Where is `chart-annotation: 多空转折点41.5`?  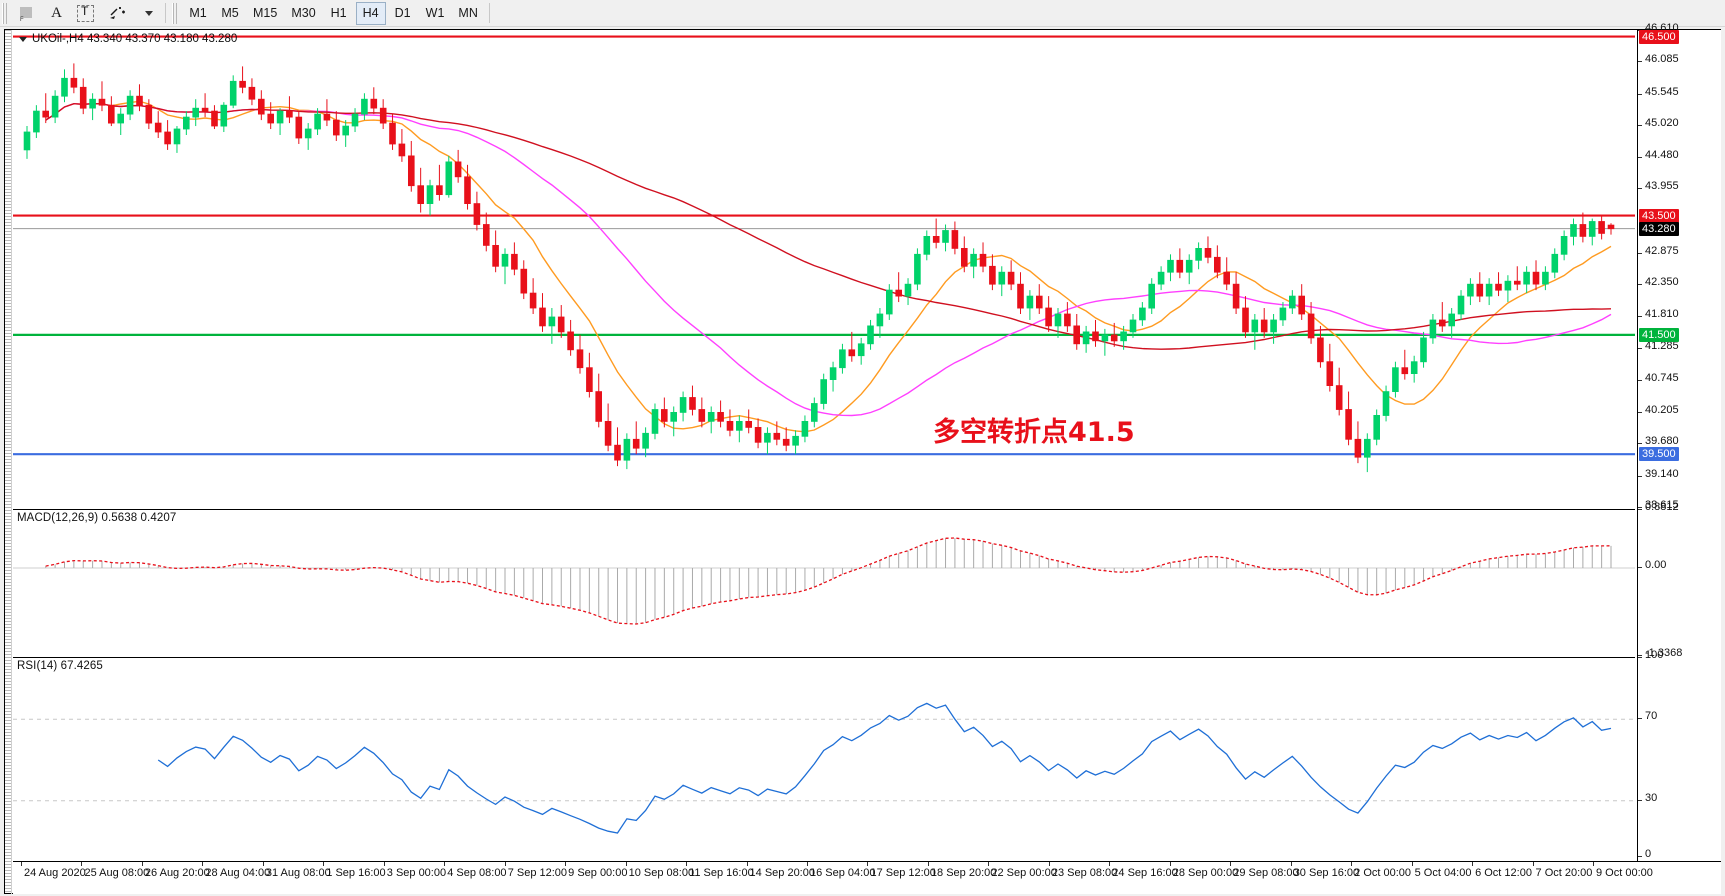
chart-annotation: 多空转折点41.5 is located at coordinates (1034, 432).